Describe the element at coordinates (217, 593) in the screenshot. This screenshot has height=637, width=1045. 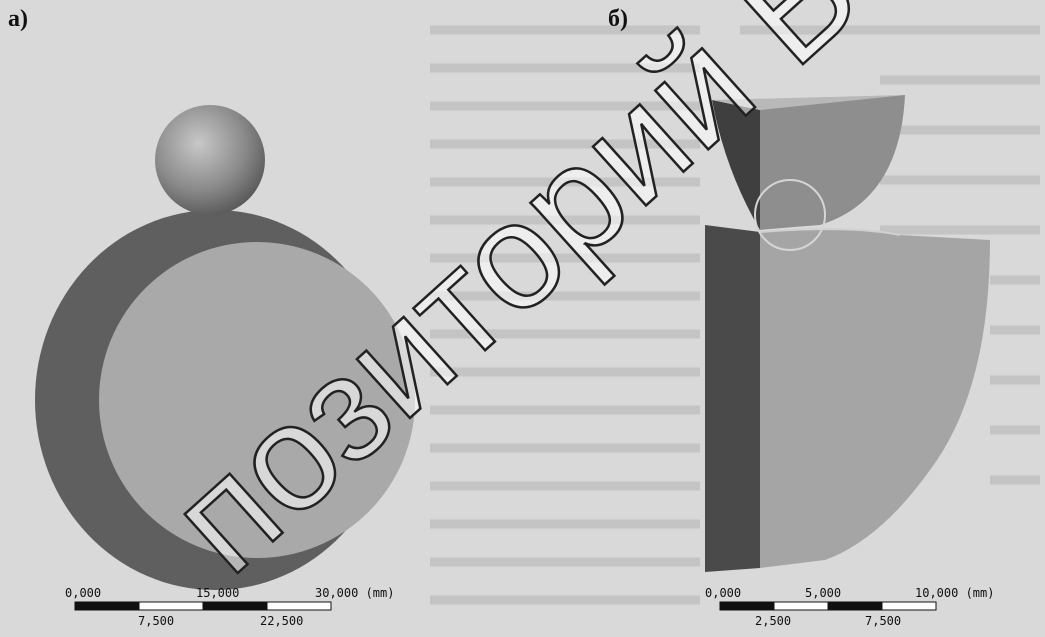
I see `scale-label: 15,000` at that location.